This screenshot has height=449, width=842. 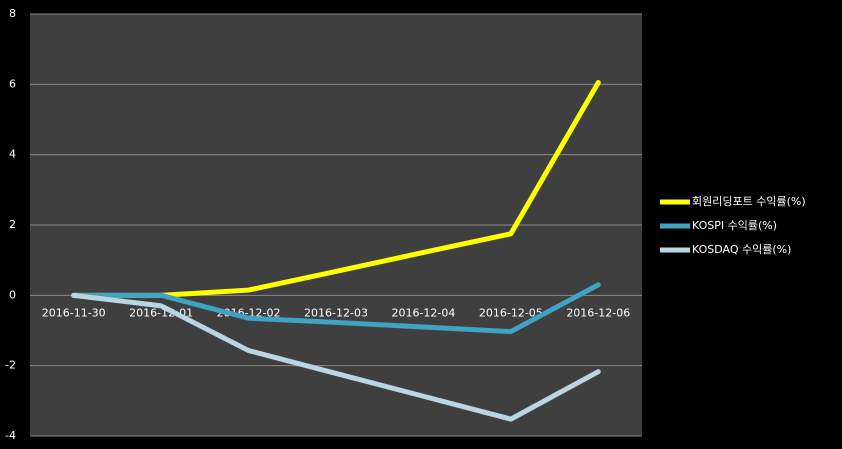 I want to click on legend-label: KOSDAQ 수익률(%), so click(x=741, y=249).